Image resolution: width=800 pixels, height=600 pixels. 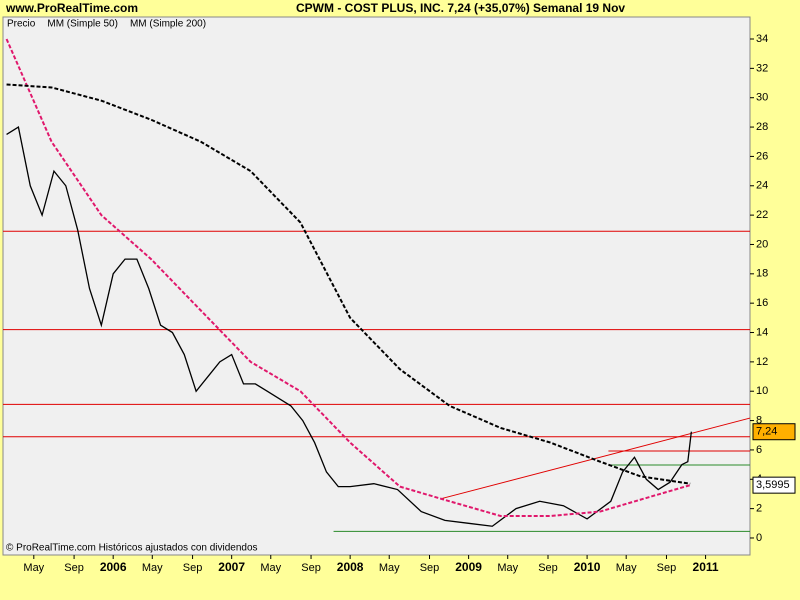 I want to click on y-tick-label: 24, so click(x=762, y=186).